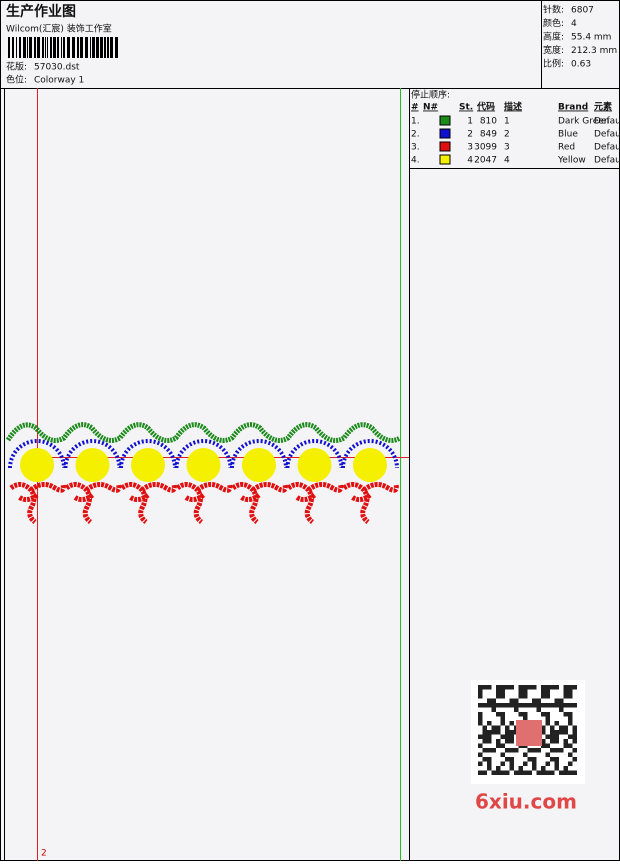 This screenshot has width=620, height=865. I want to click on design-label: 花版:, so click(16, 67).